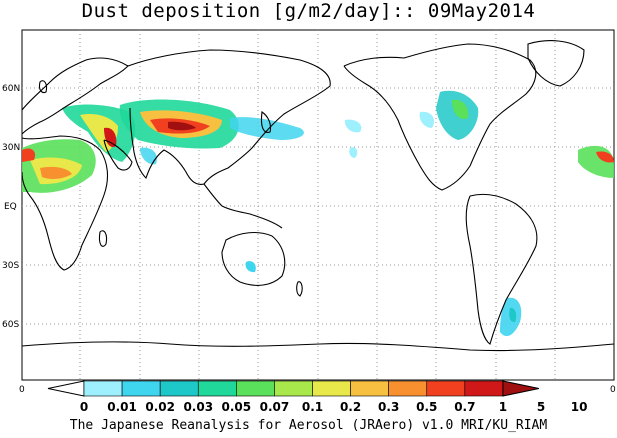  Describe the element at coordinates (312, 407) in the screenshot. I see `colorbar-label: 0.1` at that location.